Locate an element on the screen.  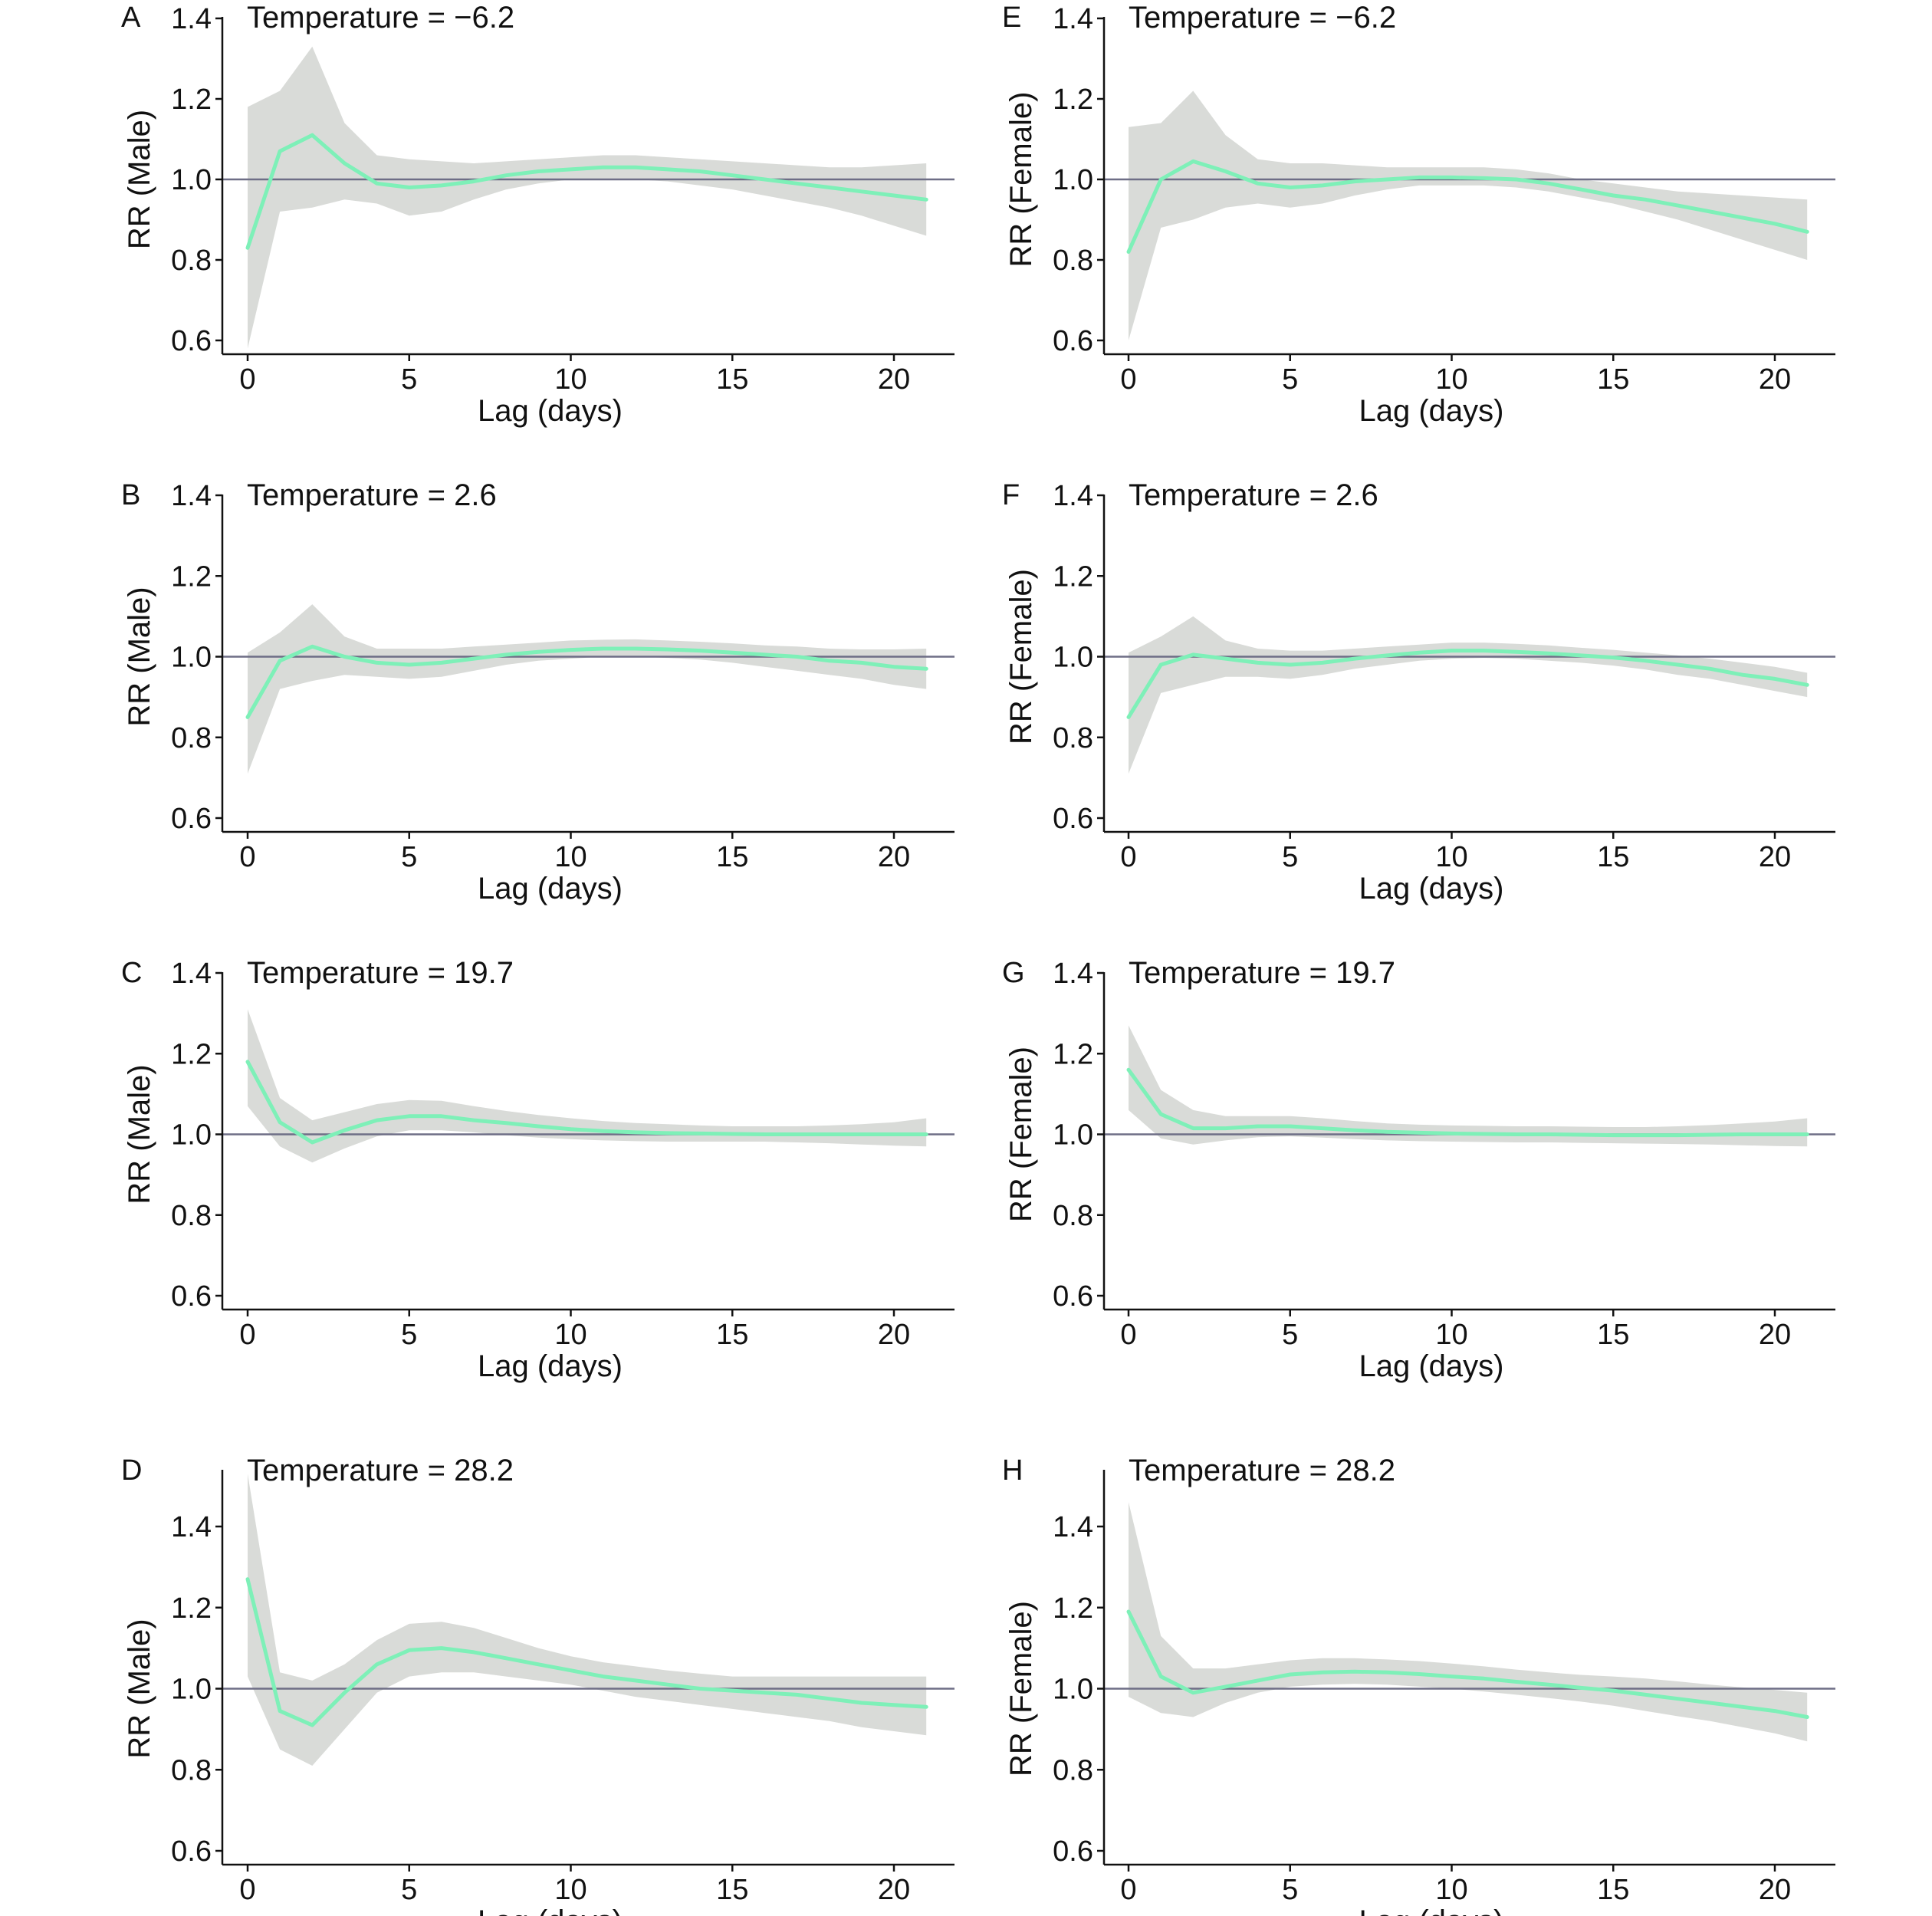
panel-letter: F is located at coordinates (1011, 495).